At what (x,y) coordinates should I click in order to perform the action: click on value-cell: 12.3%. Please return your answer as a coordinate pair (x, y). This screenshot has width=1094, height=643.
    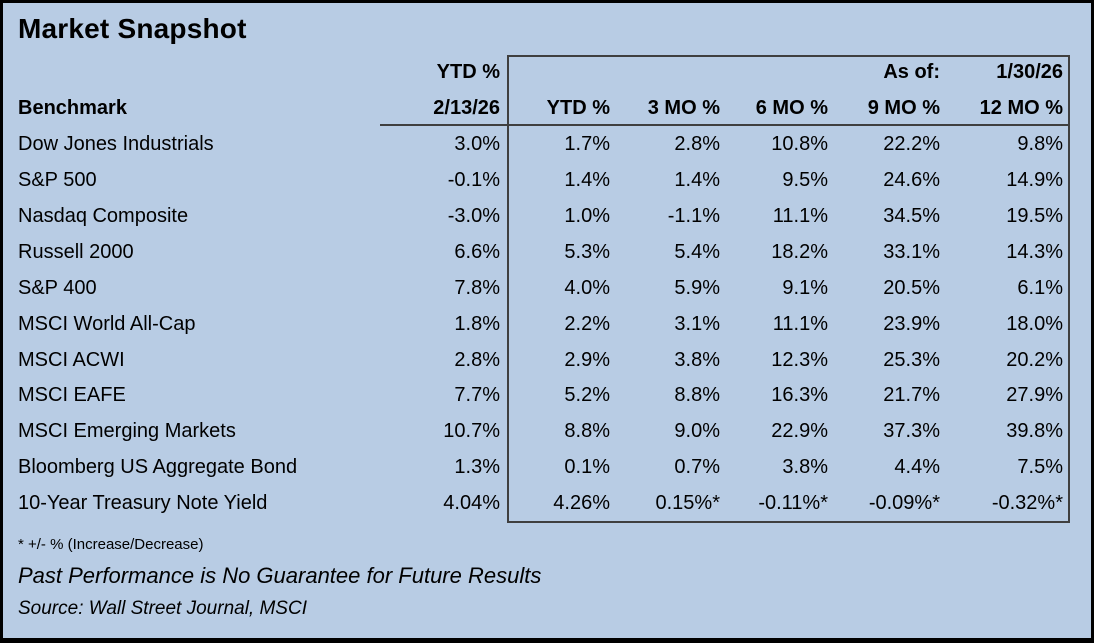
    Looking at the image, I should click on (799, 359).